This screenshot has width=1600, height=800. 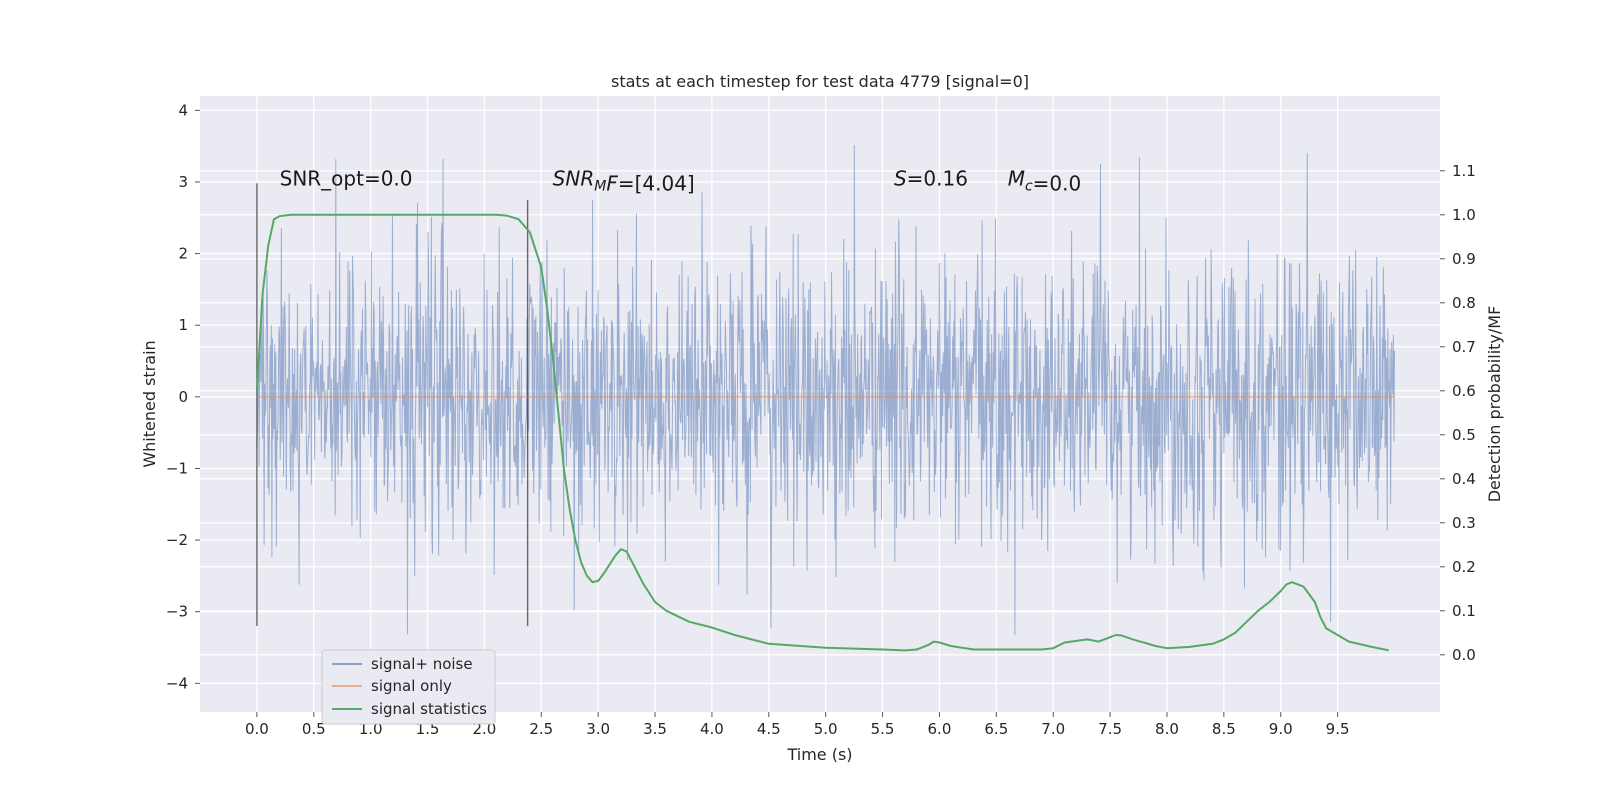 What do you see at coordinates (1338, 729) in the screenshot?
I see `x-tick-label: 9.5` at bounding box center [1338, 729].